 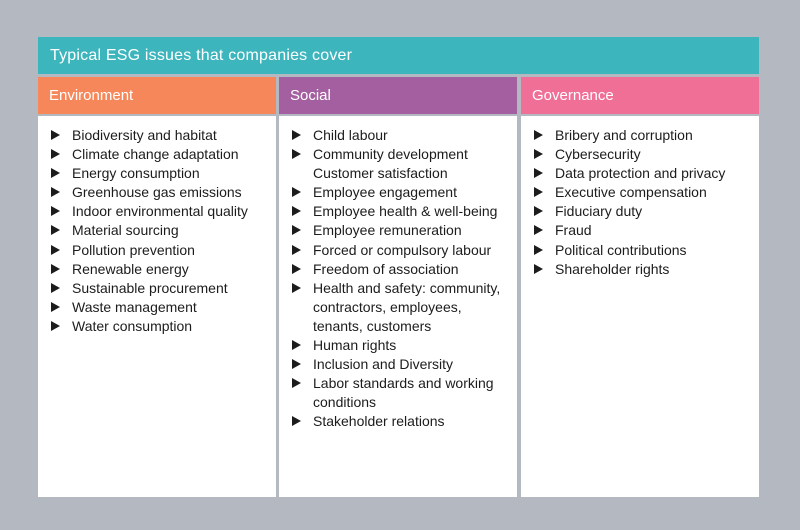 What do you see at coordinates (380, 173) in the screenshot?
I see `list-item-text: Customer satisfaction` at bounding box center [380, 173].